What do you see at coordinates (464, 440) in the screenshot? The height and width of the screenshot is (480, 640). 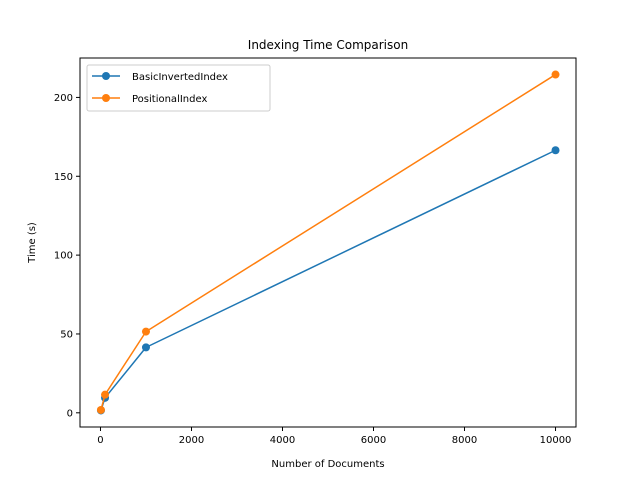 I see `x-tick-label: 8000` at bounding box center [464, 440].